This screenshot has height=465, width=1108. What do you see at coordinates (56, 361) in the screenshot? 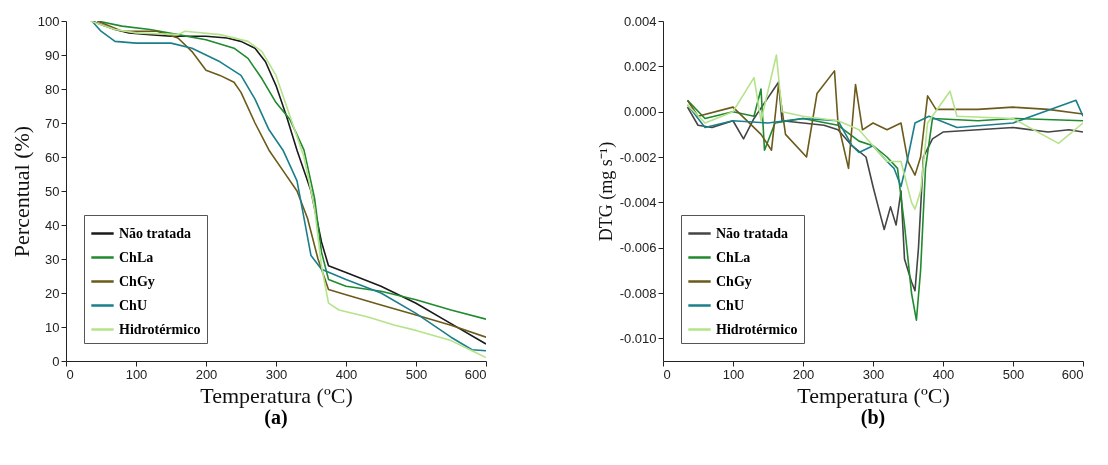
I see `y-tick-label: 0` at bounding box center [56, 361].